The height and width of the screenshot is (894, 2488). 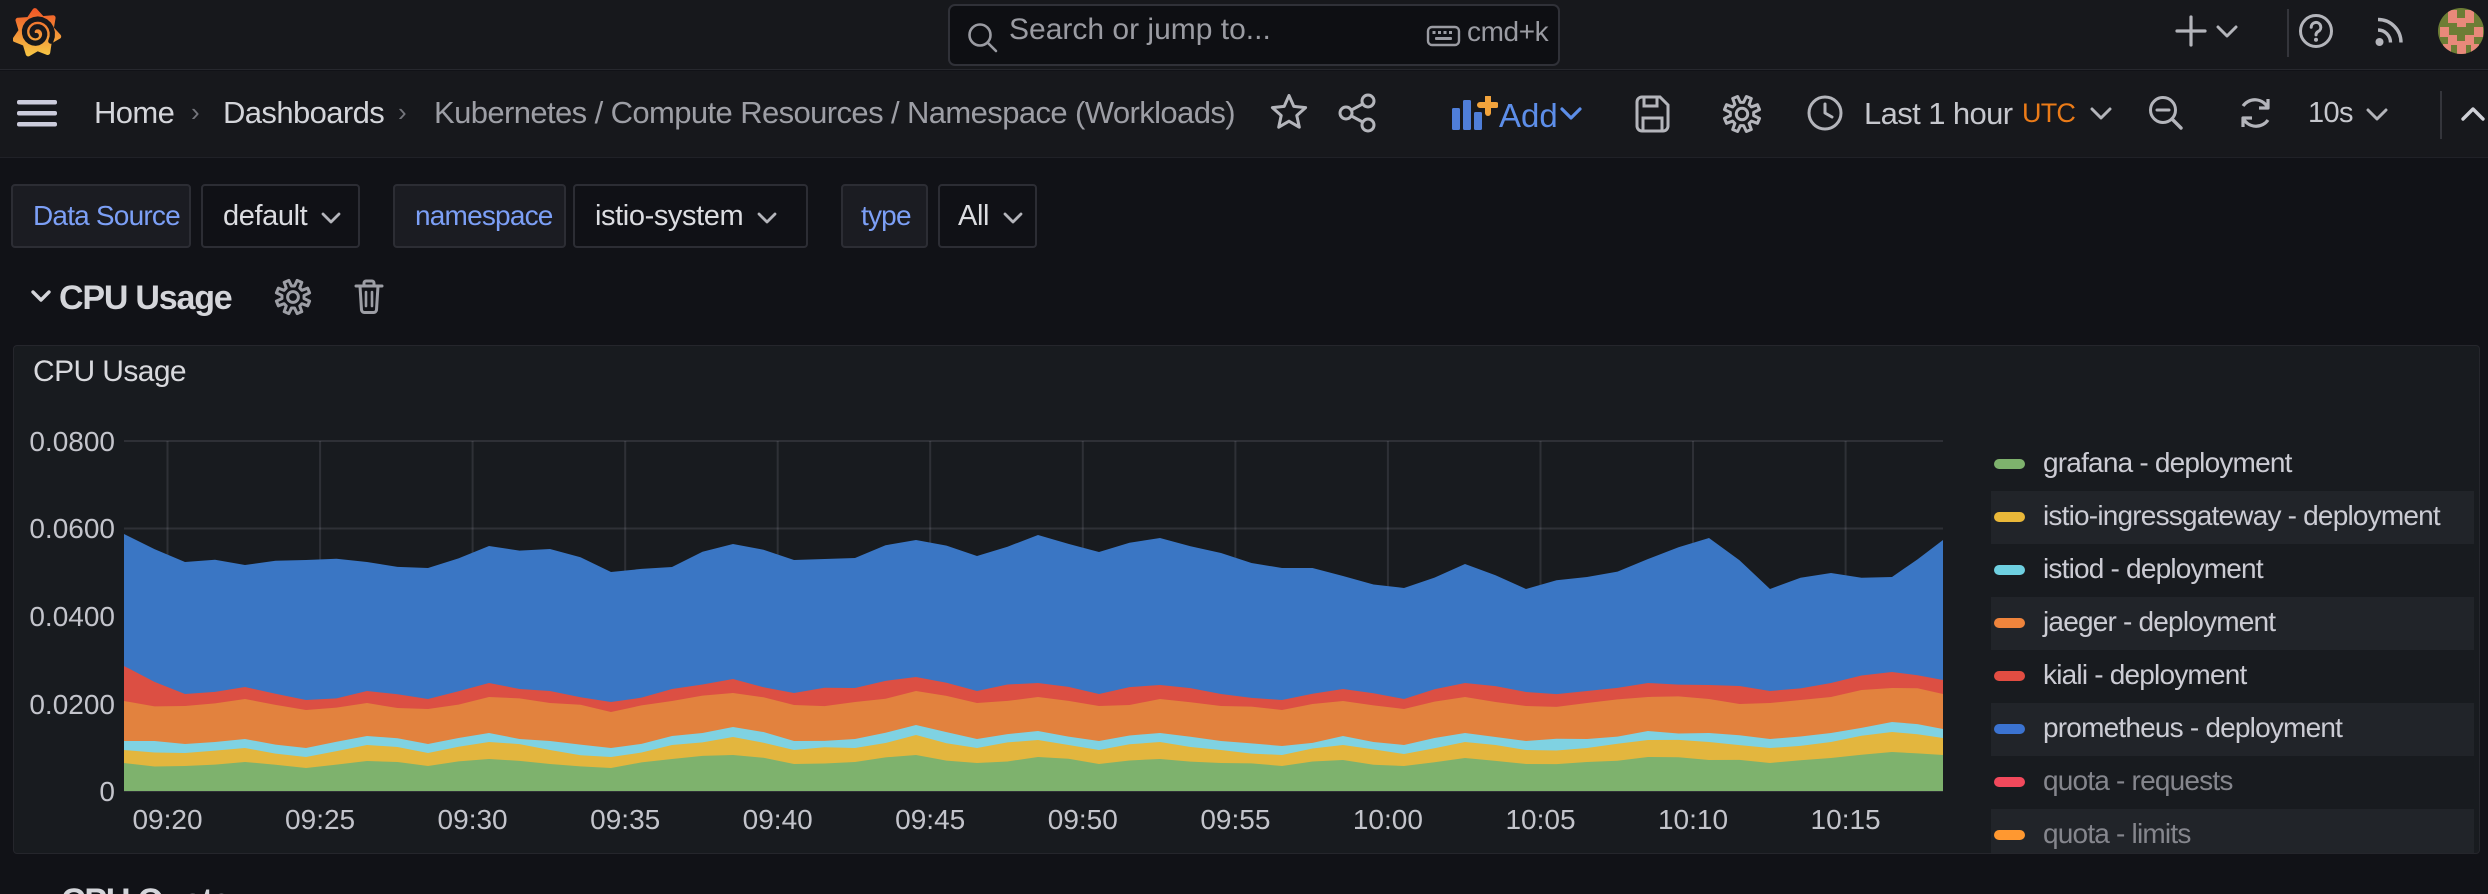 I want to click on svg-text: 09:30, so click(x=473, y=819).